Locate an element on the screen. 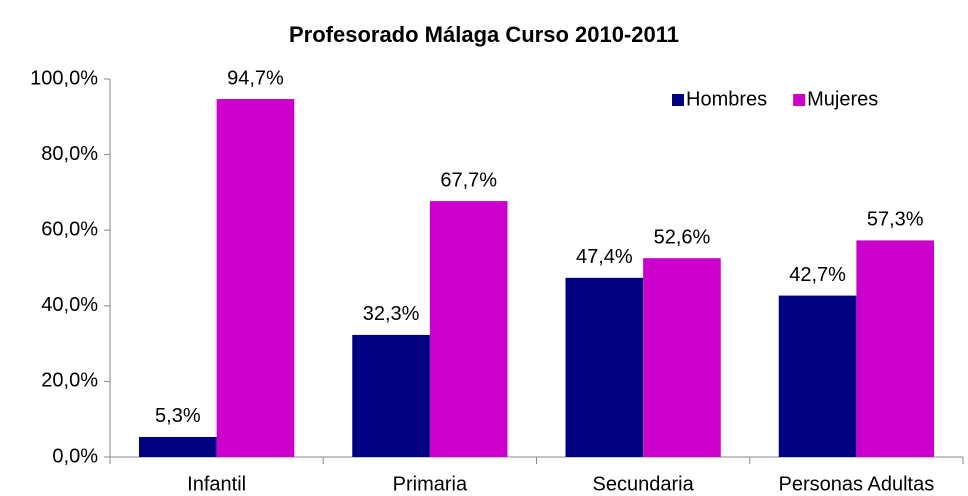  y-tick-label: 20,0% is located at coordinates (69, 381).